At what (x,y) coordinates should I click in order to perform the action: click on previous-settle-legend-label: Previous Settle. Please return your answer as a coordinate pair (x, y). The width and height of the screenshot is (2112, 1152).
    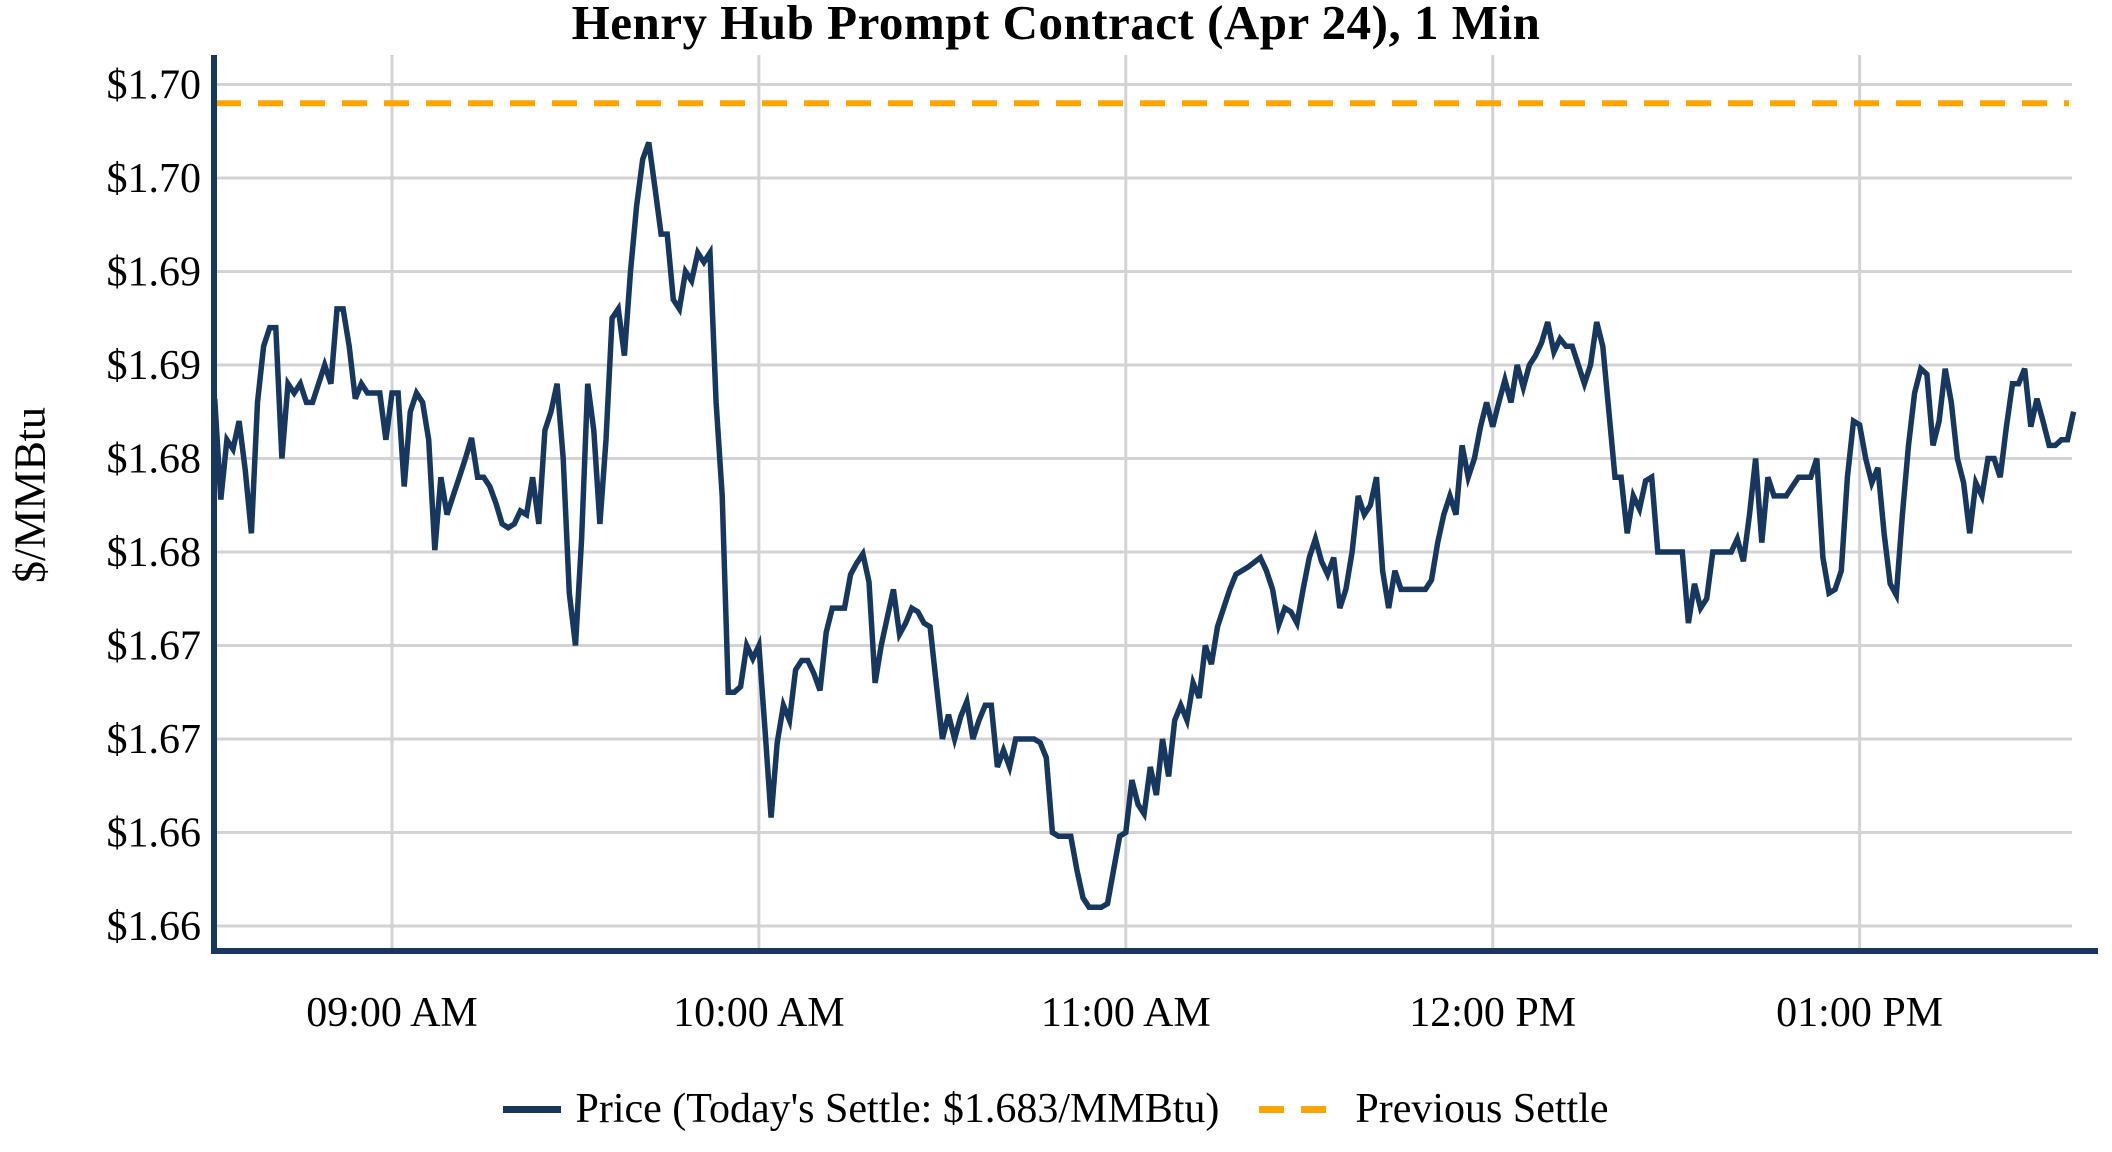
    Looking at the image, I should click on (1482, 1109).